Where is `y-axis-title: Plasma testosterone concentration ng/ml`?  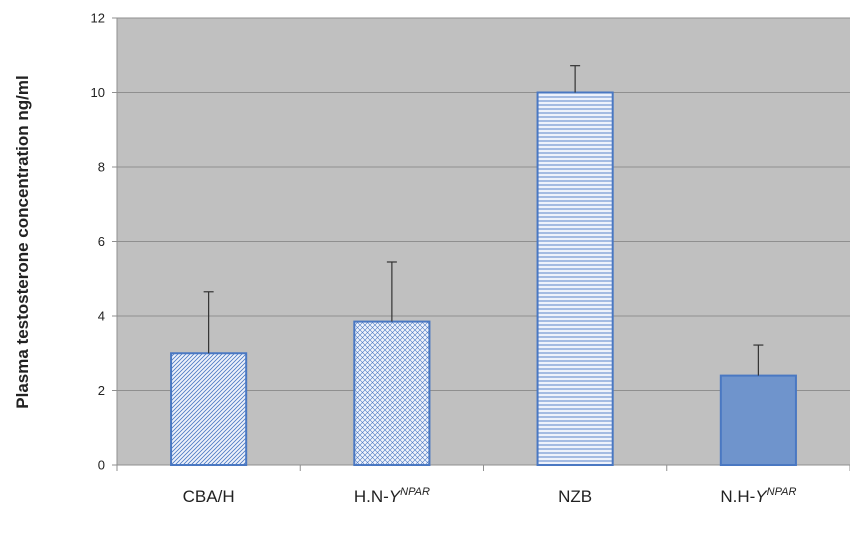 y-axis-title: Plasma testosterone concentration ng/ml is located at coordinates (22, 241).